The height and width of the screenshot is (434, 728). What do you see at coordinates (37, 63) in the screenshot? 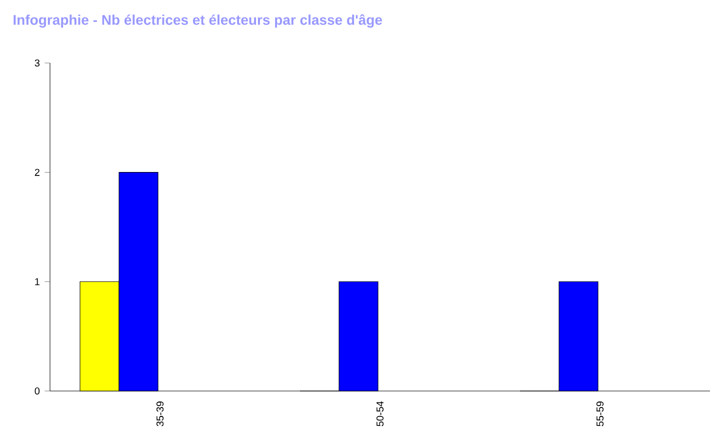
I see `y-tick-label: 3` at bounding box center [37, 63].